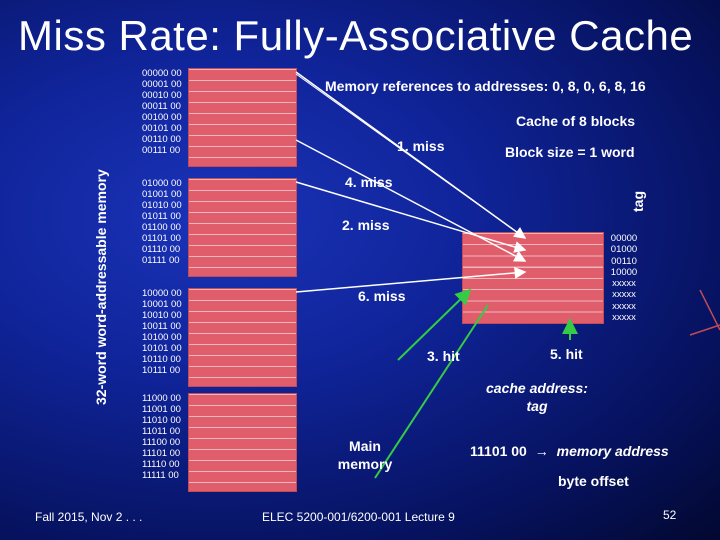 This screenshot has height=540, width=720. I want to click on address: 01110 00, so click(161, 249).